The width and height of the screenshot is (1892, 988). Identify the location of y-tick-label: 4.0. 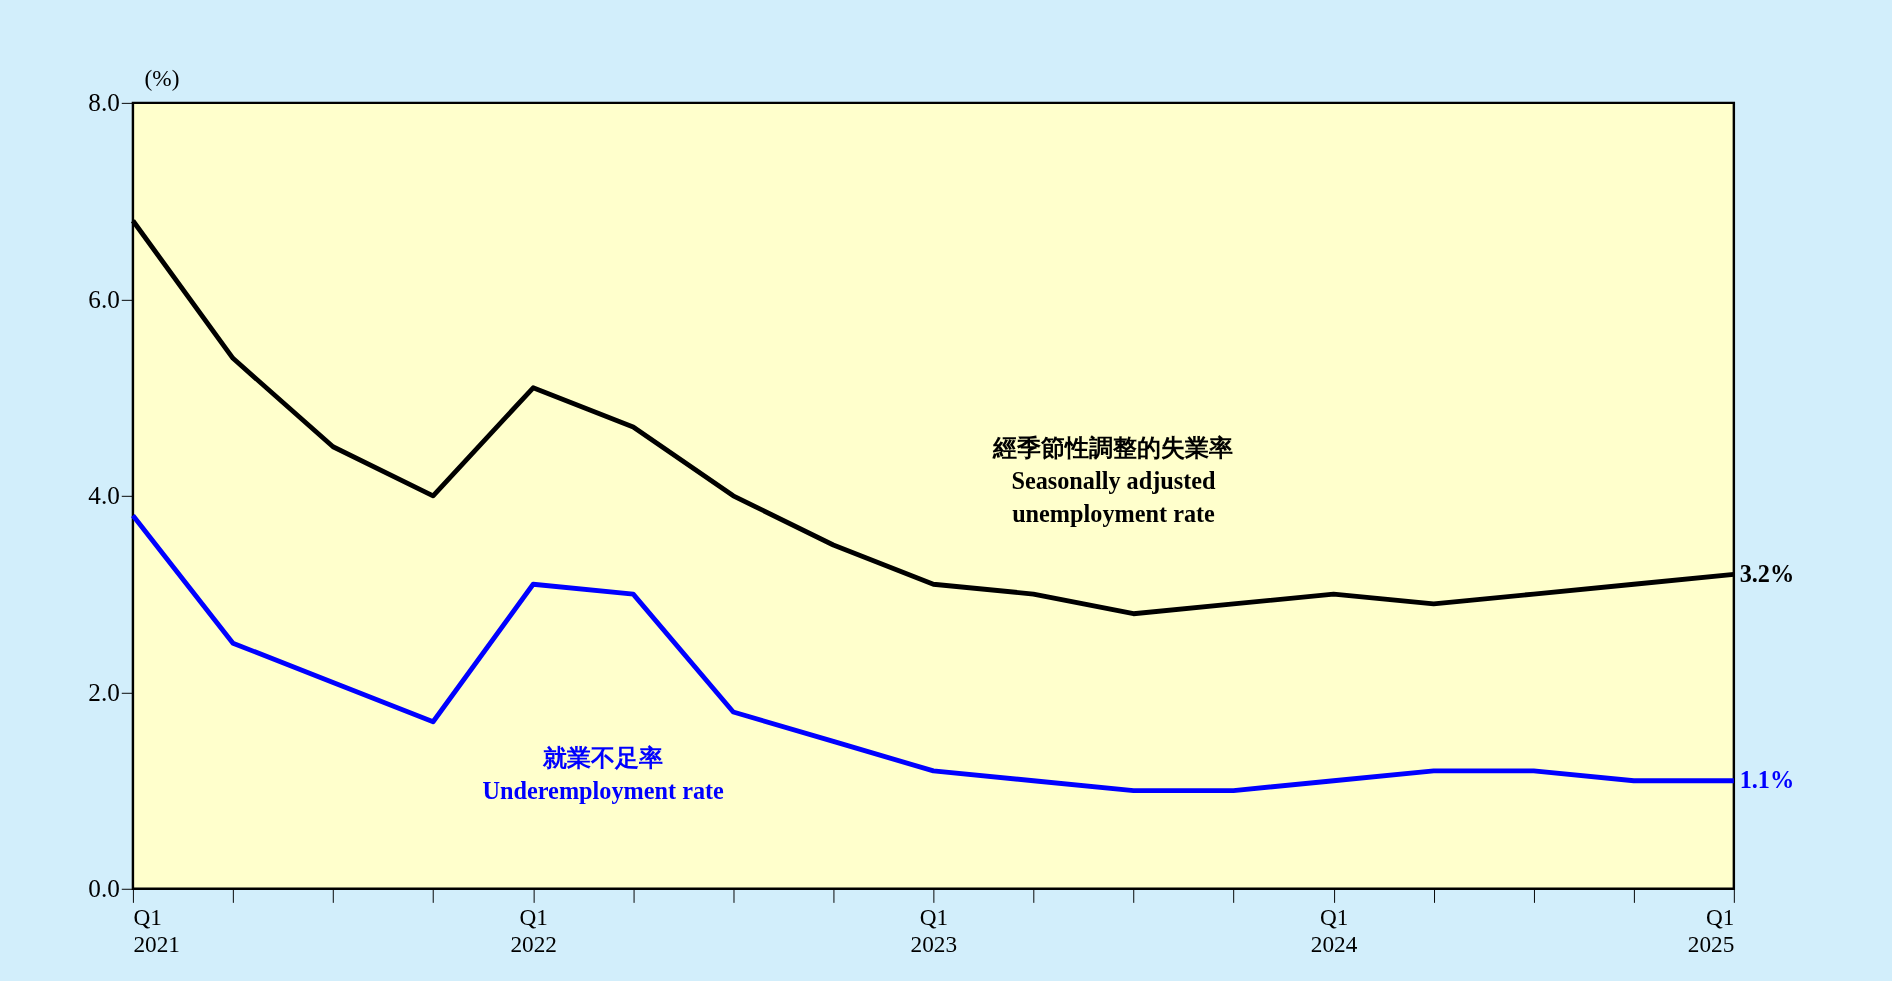
(104, 496).